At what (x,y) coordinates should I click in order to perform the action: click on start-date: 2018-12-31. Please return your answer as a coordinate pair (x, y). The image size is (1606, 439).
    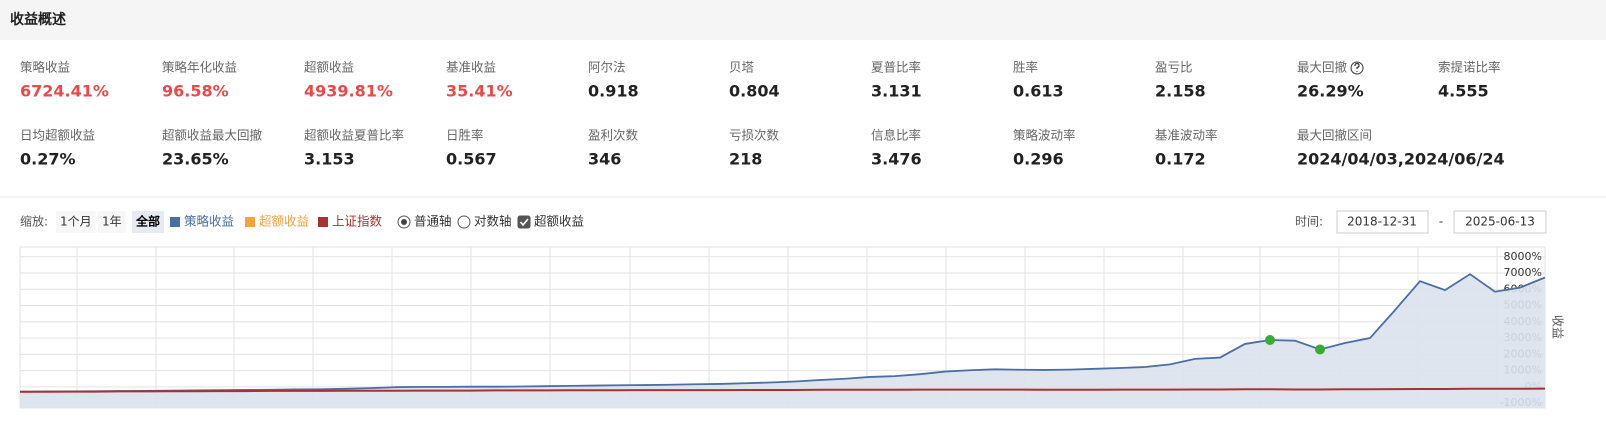
    Looking at the image, I should click on (1382, 222).